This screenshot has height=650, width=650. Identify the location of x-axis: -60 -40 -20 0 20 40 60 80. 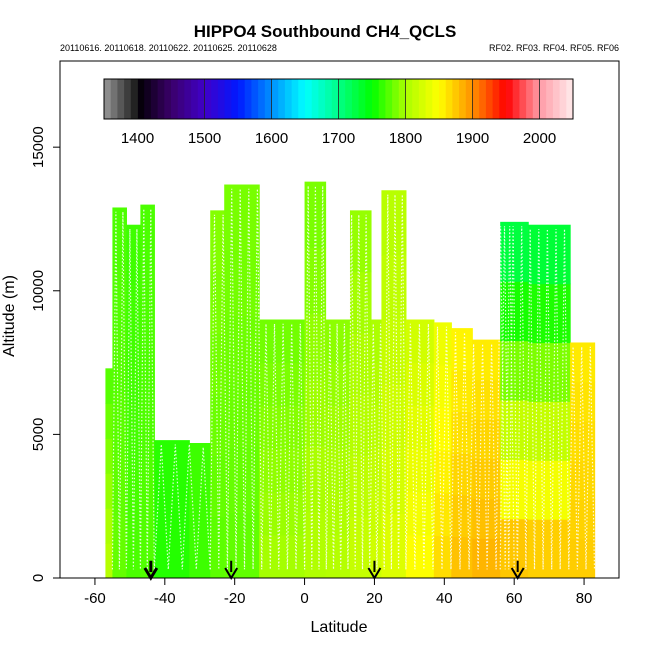
(338, 592).